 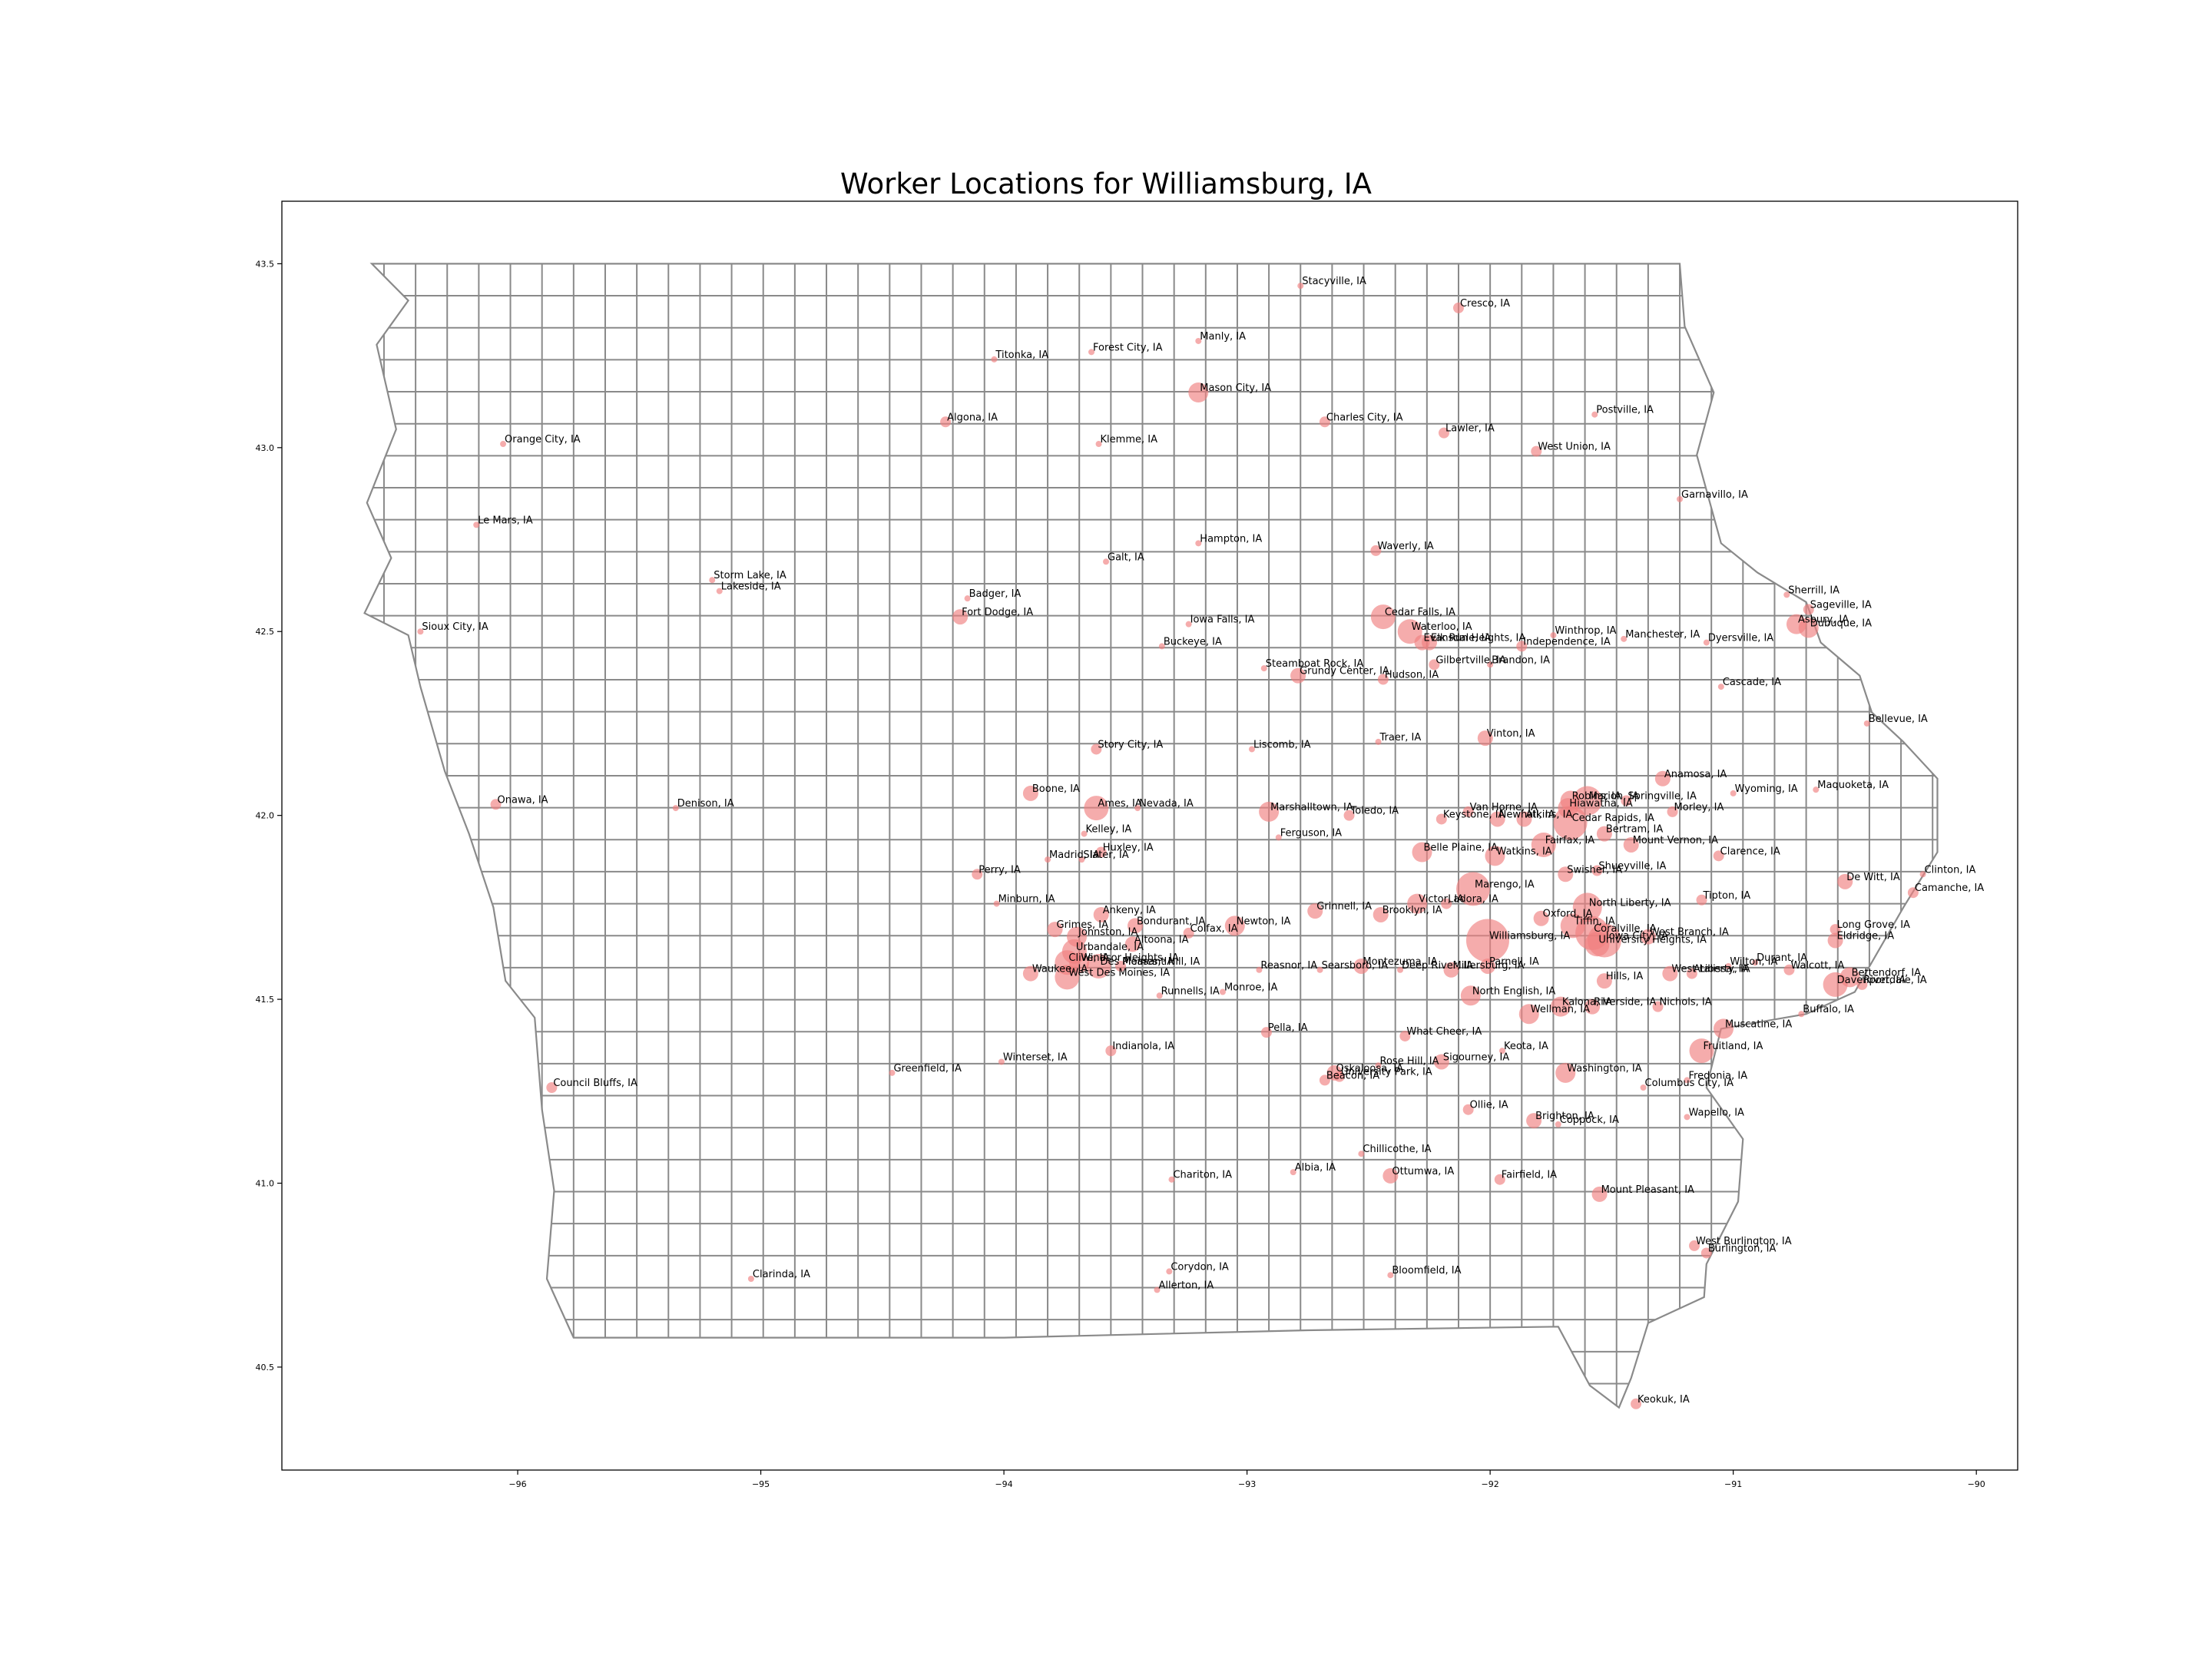 I want to click on city-label: Algona, IA, so click(x=973, y=417).